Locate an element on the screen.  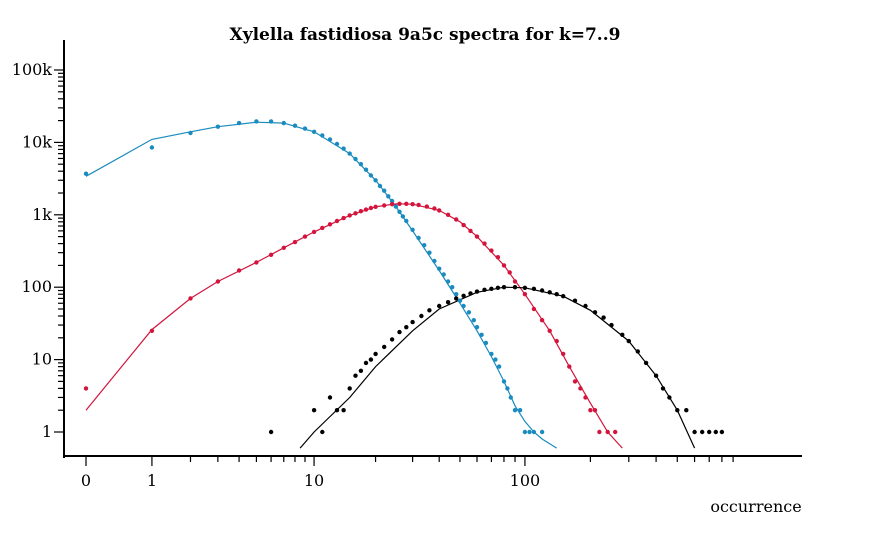
x-axis-label: occurrence is located at coordinates (755, 506).